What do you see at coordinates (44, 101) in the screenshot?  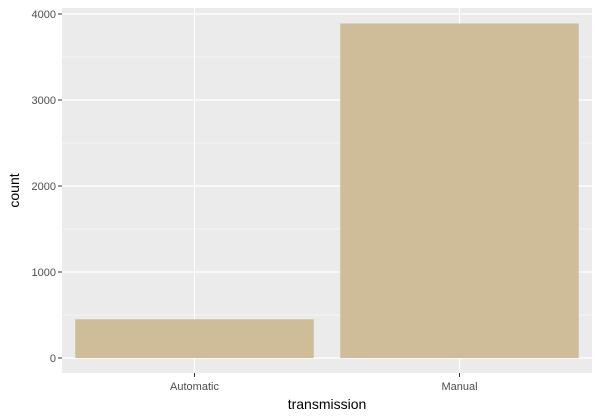 I see `y-tick-label: 3000` at bounding box center [44, 101].